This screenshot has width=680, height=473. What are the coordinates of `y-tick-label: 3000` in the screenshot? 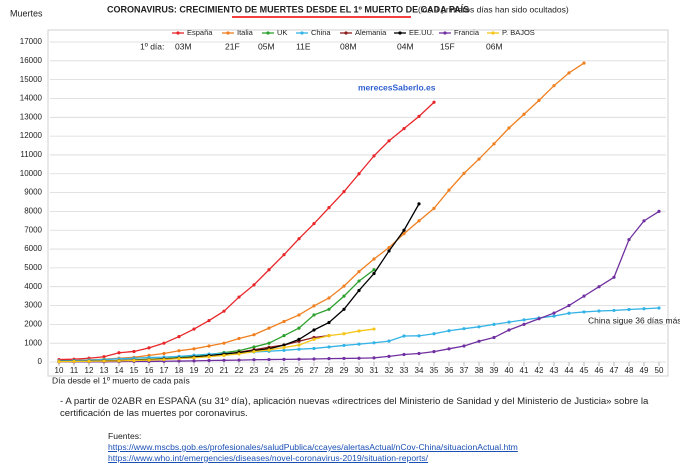 It's located at (33, 305).